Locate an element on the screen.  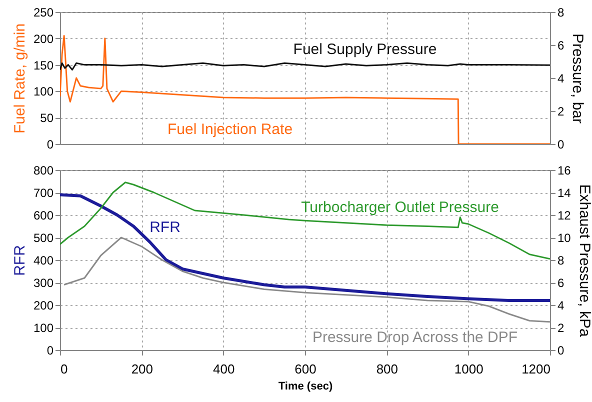
x-tick-label: 0 is located at coordinates (64, 369).